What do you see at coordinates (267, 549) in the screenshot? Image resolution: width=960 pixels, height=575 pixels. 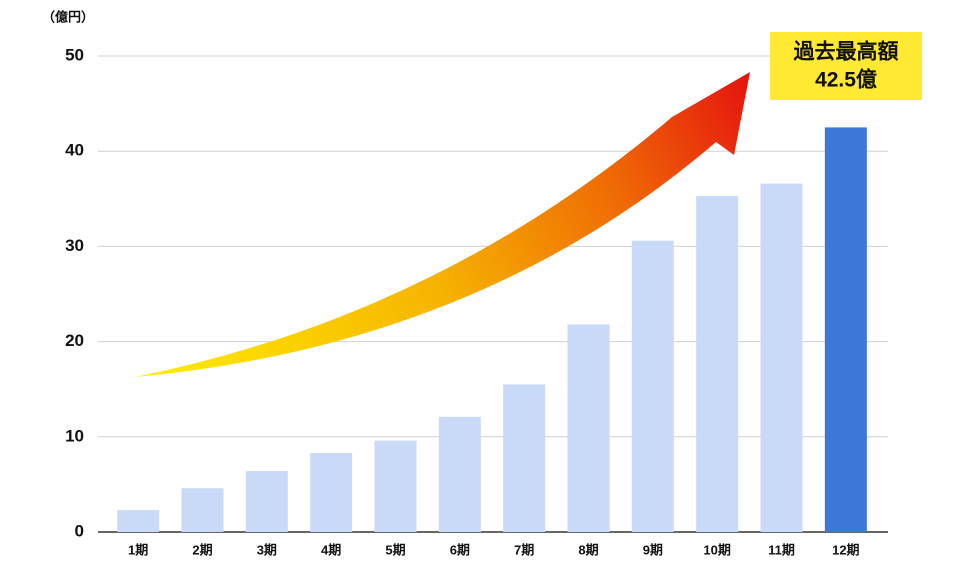 I see `x-tick-label: 3期` at bounding box center [267, 549].